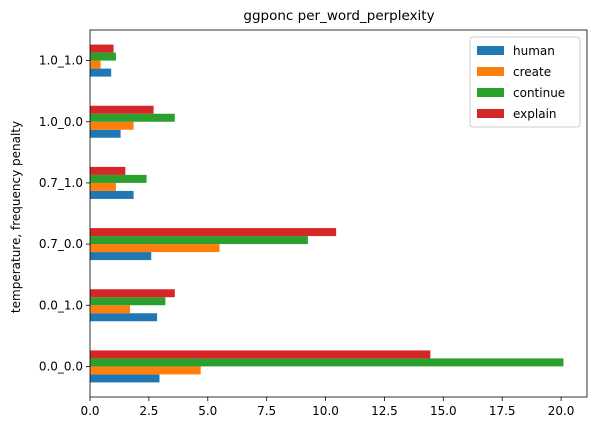  I want to click on bar-human-1.0_0.0, so click(105, 133).